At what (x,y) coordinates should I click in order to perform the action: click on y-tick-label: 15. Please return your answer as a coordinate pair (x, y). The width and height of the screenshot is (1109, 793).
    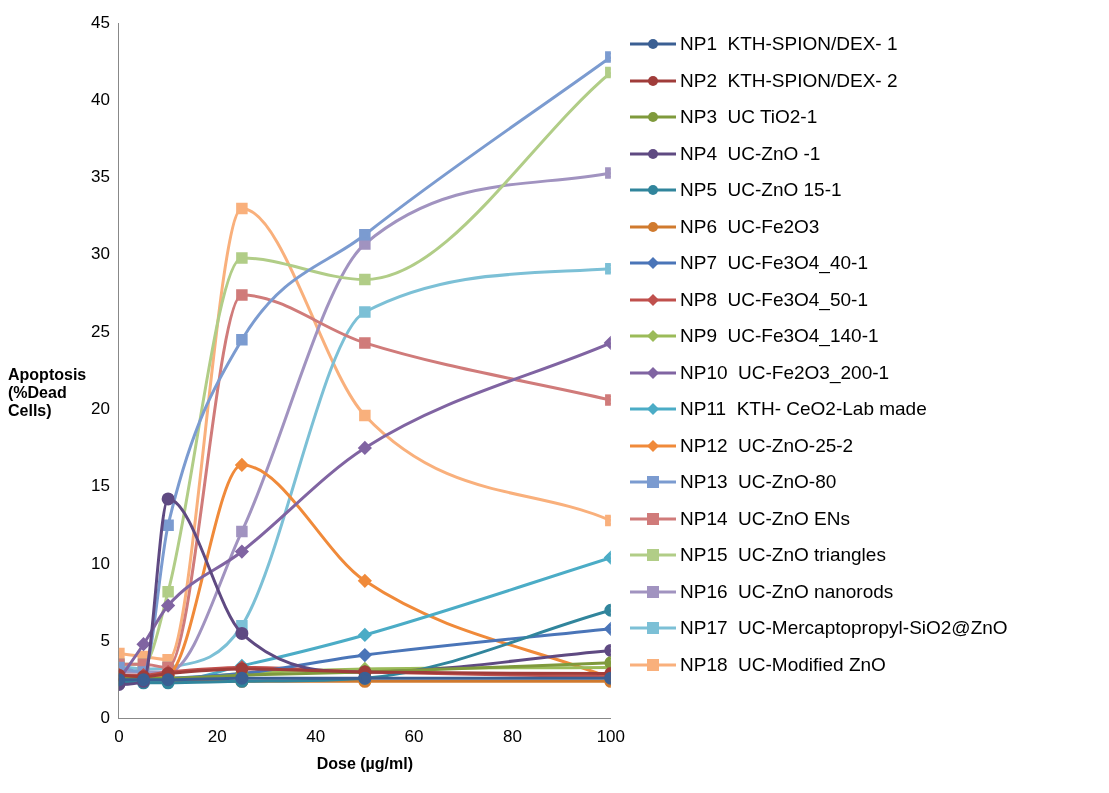
    Looking at the image, I should click on (100, 486).